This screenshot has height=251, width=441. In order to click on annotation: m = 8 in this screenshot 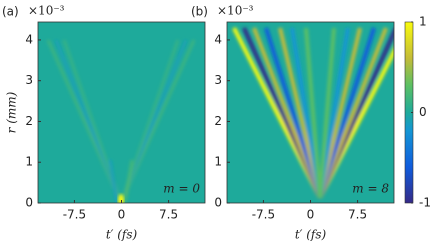, I will do `click(370, 189)`.